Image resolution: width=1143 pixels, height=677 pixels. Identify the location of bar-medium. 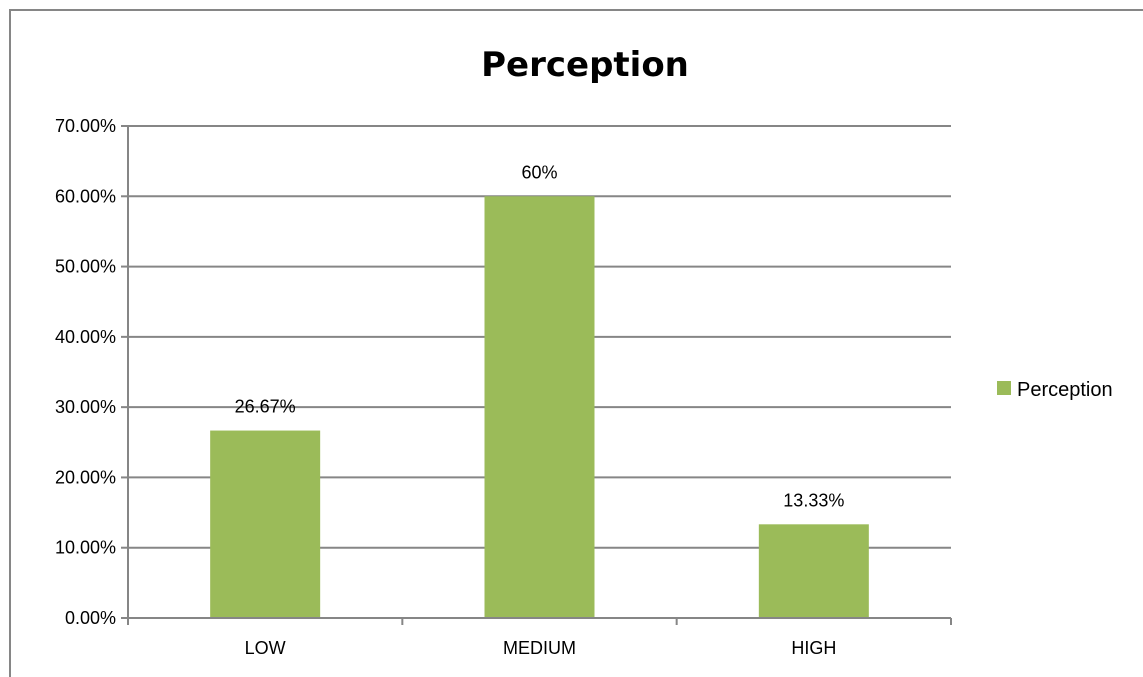
(539, 407).